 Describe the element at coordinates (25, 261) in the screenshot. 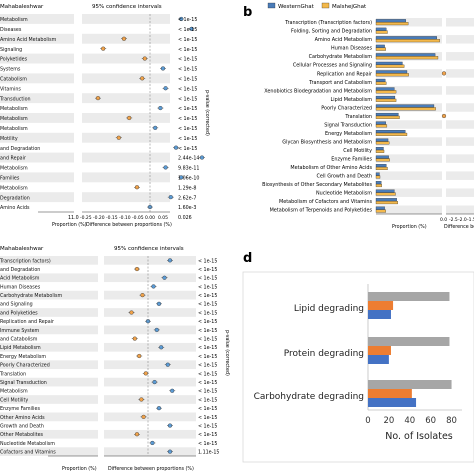

I see `category-label: Transcription factors)` at that location.